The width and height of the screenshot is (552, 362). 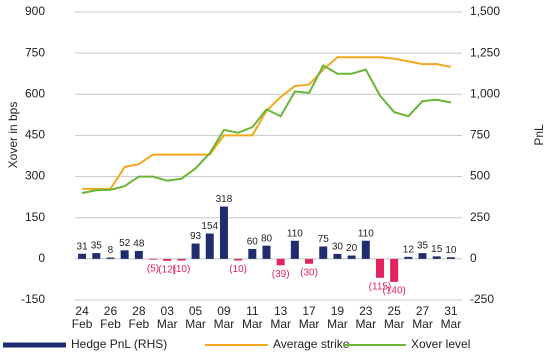 I want to click on y-tick-label: 300, so click(x=35, y=176).